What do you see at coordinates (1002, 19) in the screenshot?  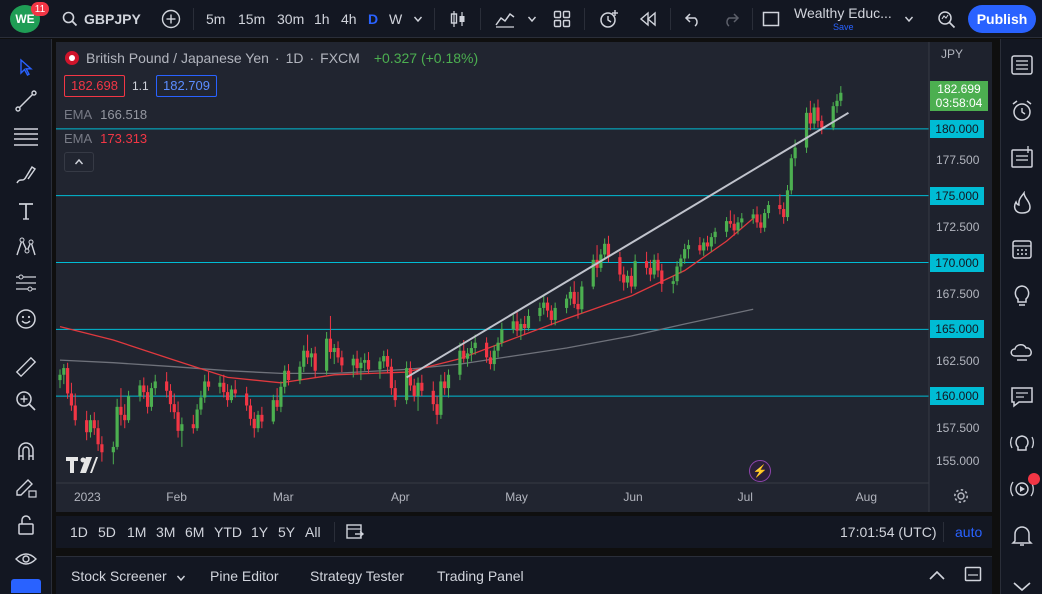 I see `publish-button: Publish` at bounding box center [1002, 19].